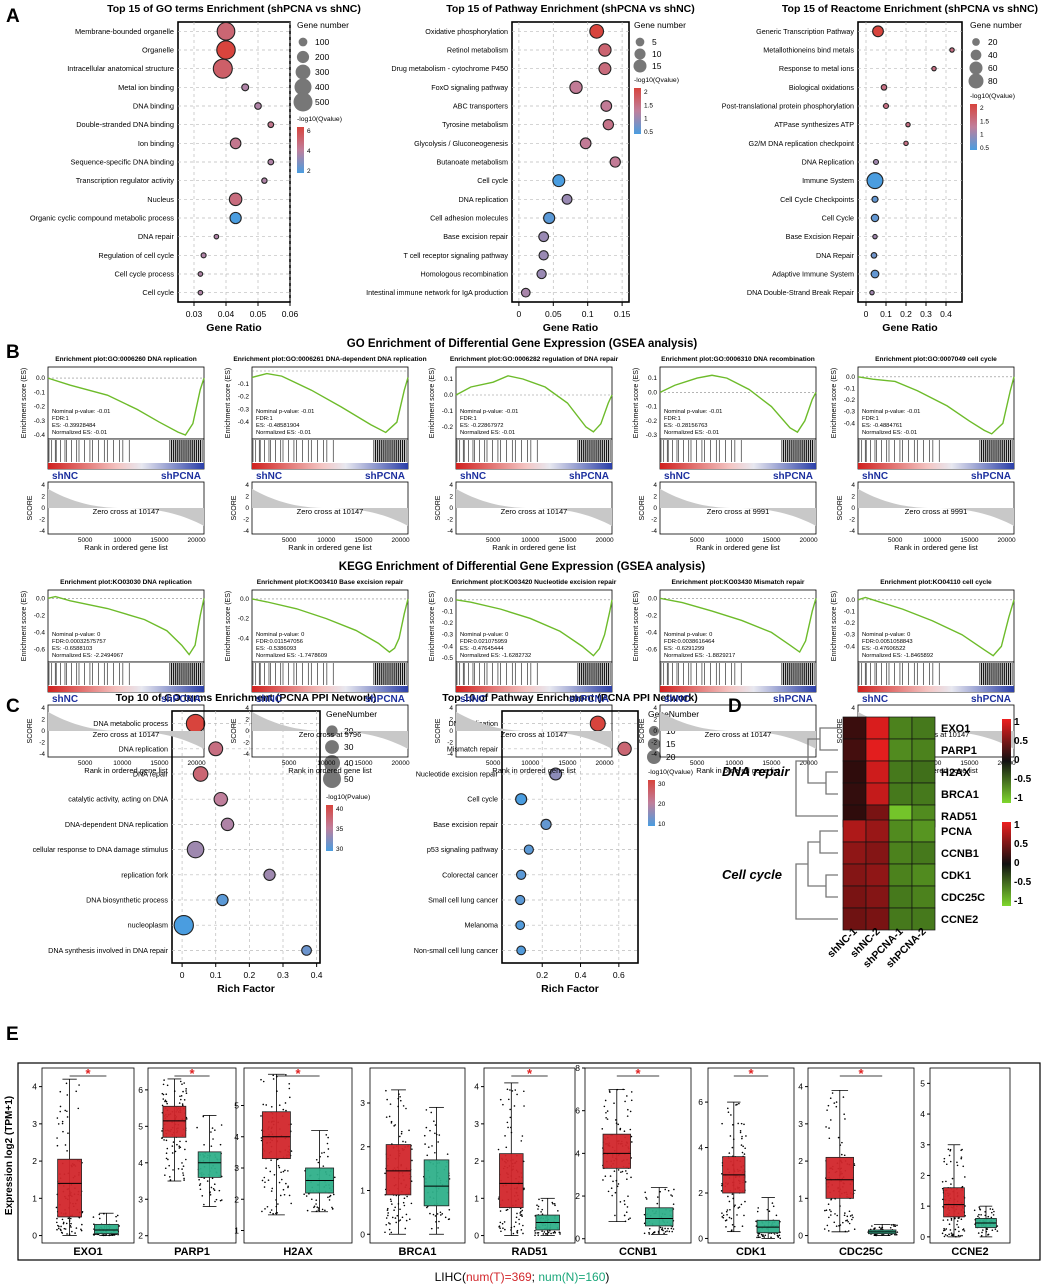  I want to click on score-area, so click(936, 507).